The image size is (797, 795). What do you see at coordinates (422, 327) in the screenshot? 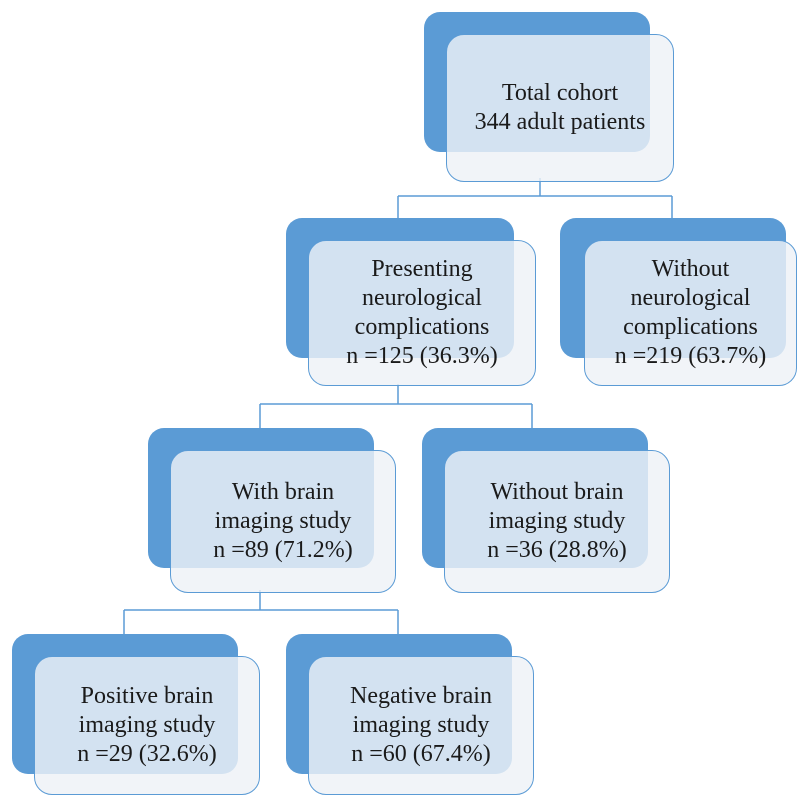
I see `node-neuro-line-3: complications` at bounding box center [422, 327].